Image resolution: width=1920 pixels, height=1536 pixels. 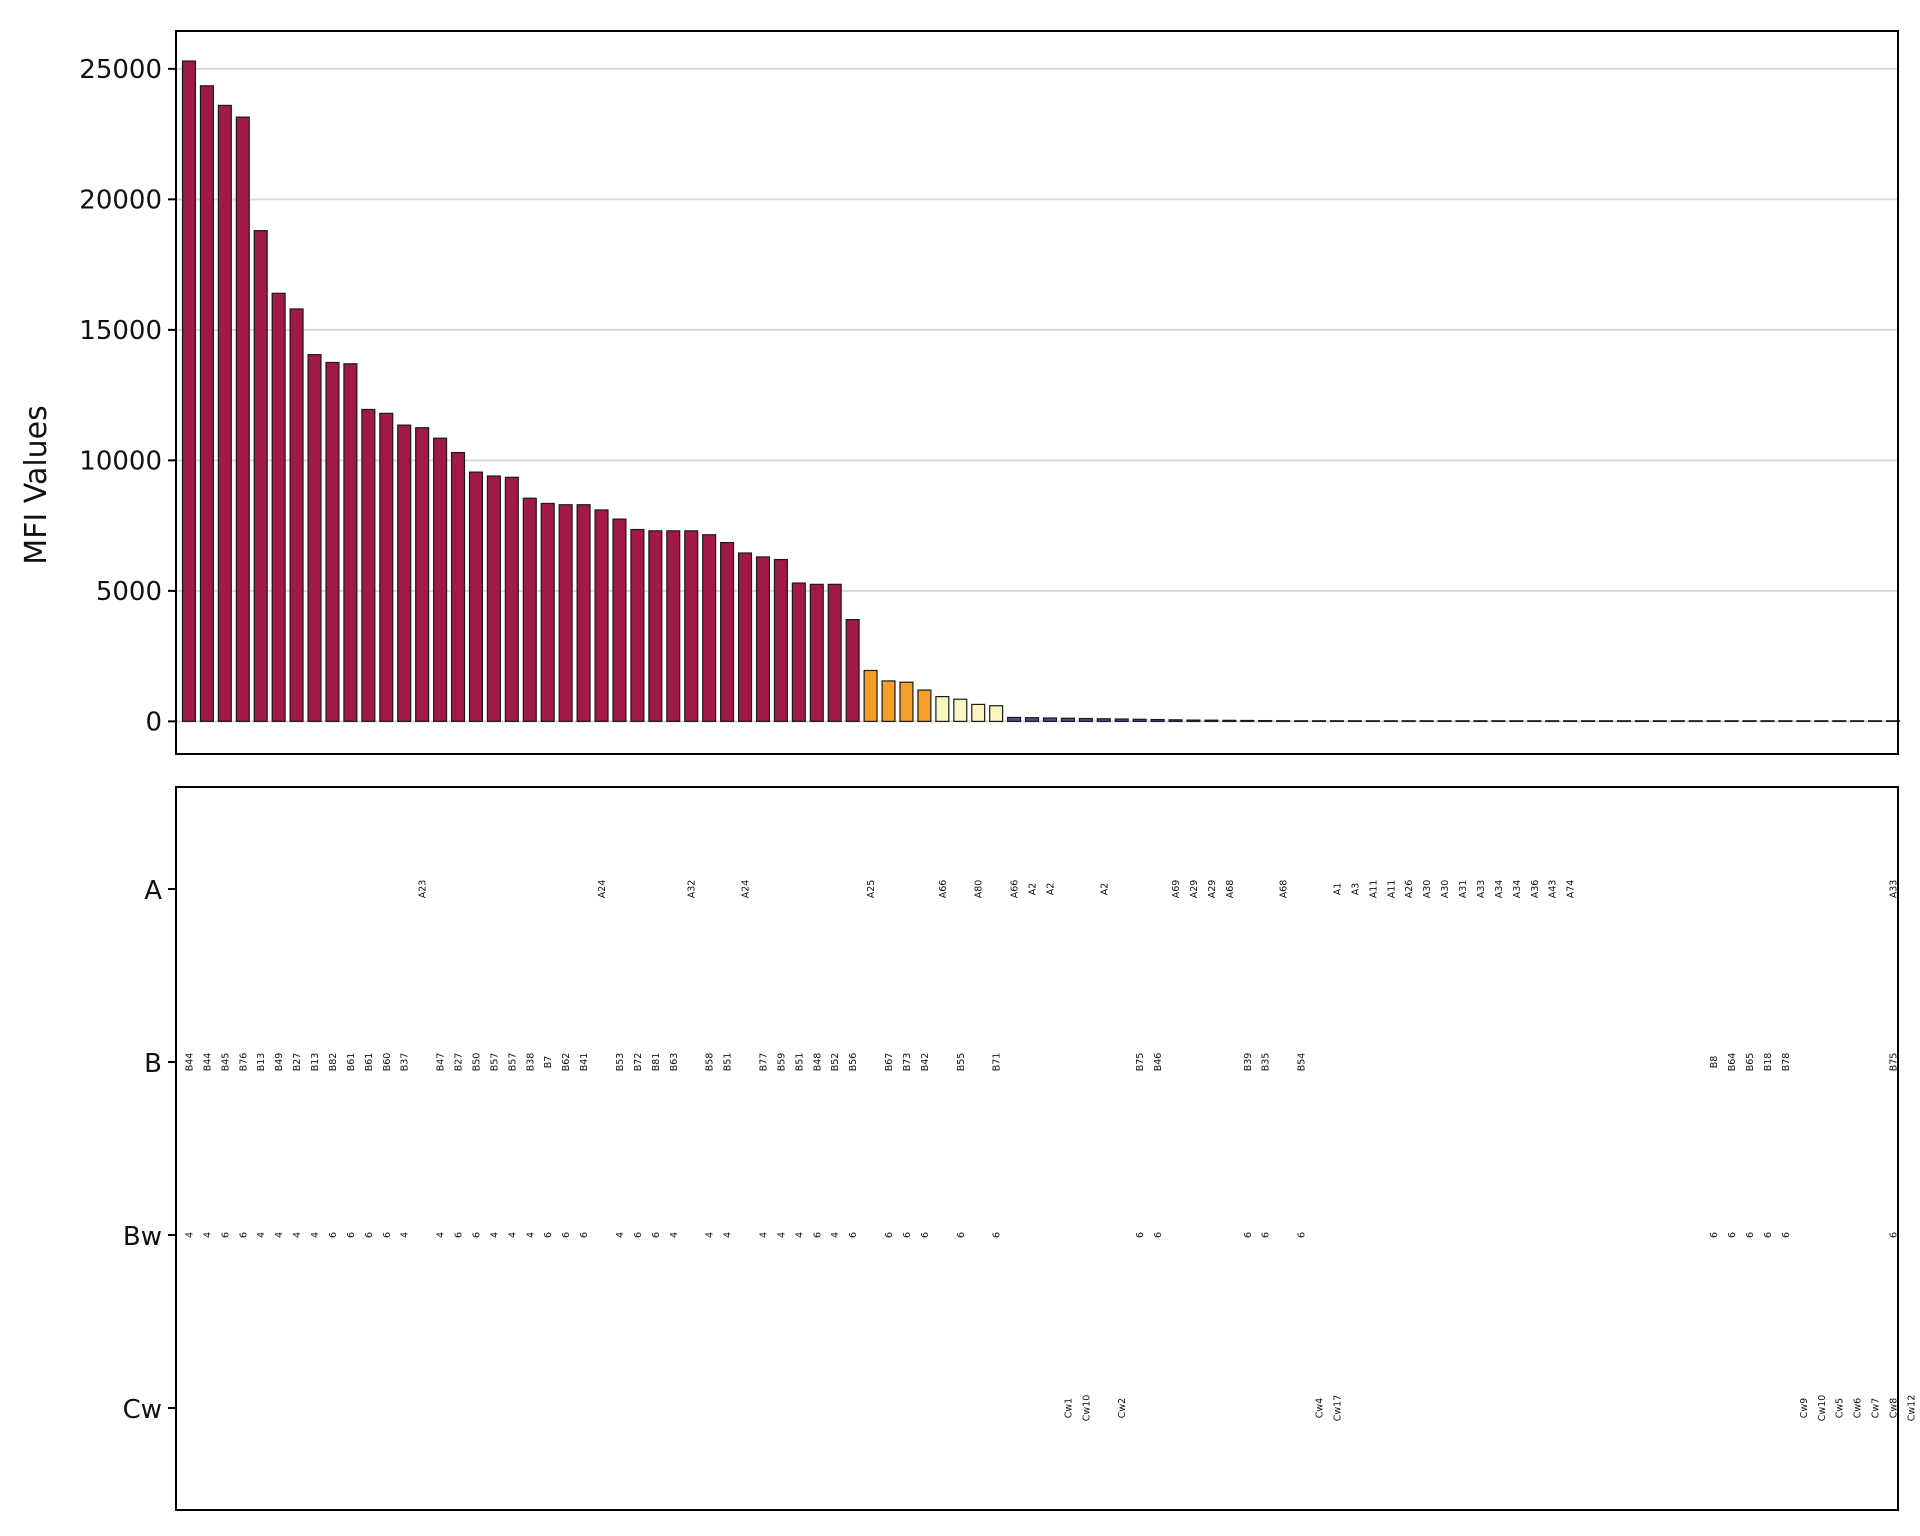 I want to click on allele-cell-label: B18, so click(x=1768, y=1062).